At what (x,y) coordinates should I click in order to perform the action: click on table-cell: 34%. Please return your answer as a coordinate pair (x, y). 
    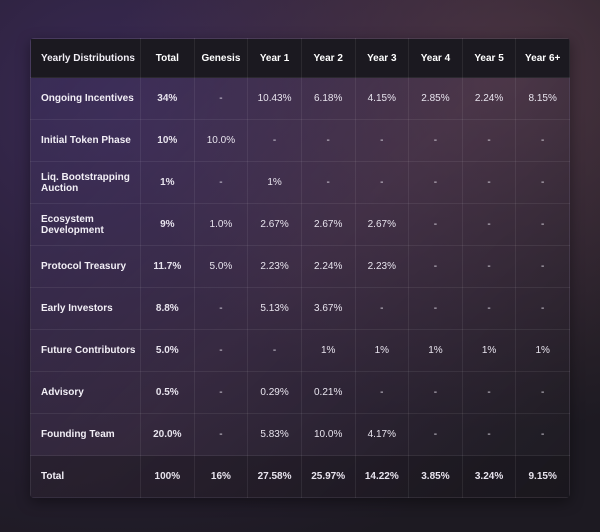
    Looking at the image, I should click on (167, 98).